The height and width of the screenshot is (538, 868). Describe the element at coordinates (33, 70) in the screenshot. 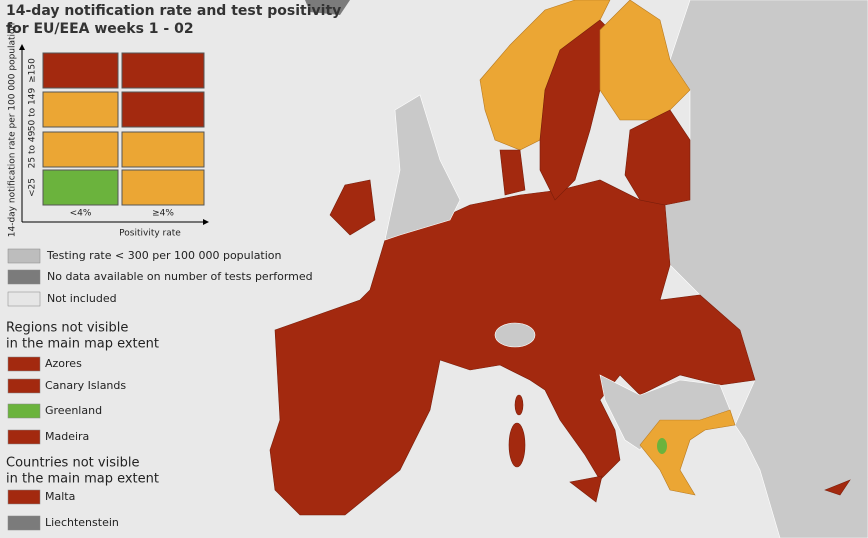

I see `row-label: ≥150` at that location.